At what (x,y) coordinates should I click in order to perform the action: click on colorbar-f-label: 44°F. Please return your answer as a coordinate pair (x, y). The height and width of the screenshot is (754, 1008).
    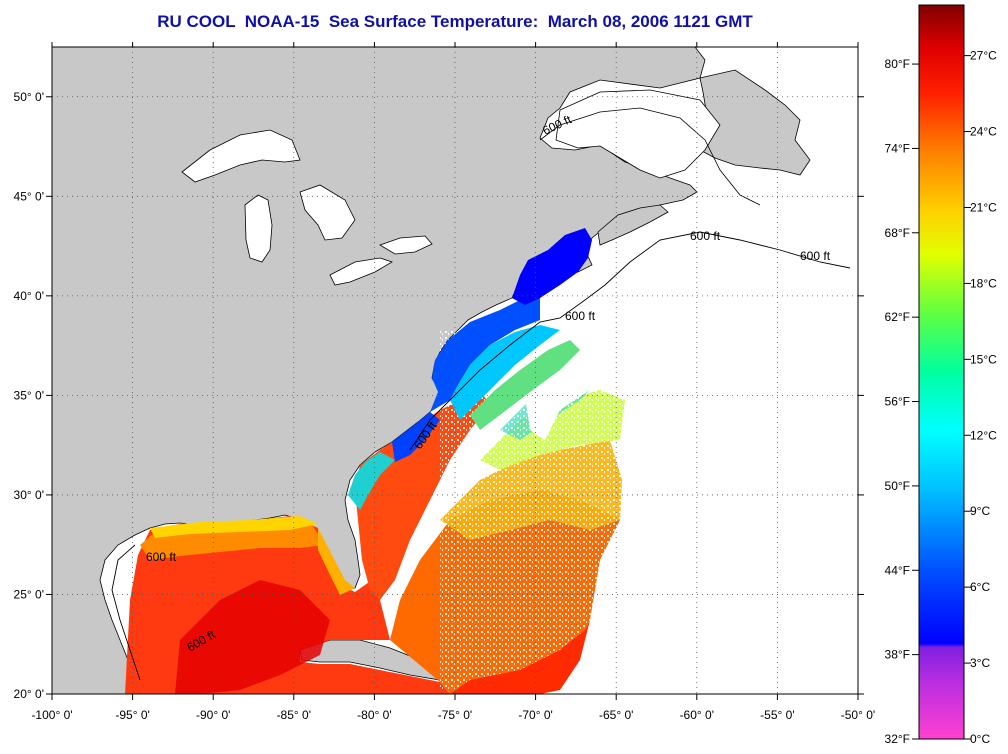
    Looking at the image, I should click on (897, 570).